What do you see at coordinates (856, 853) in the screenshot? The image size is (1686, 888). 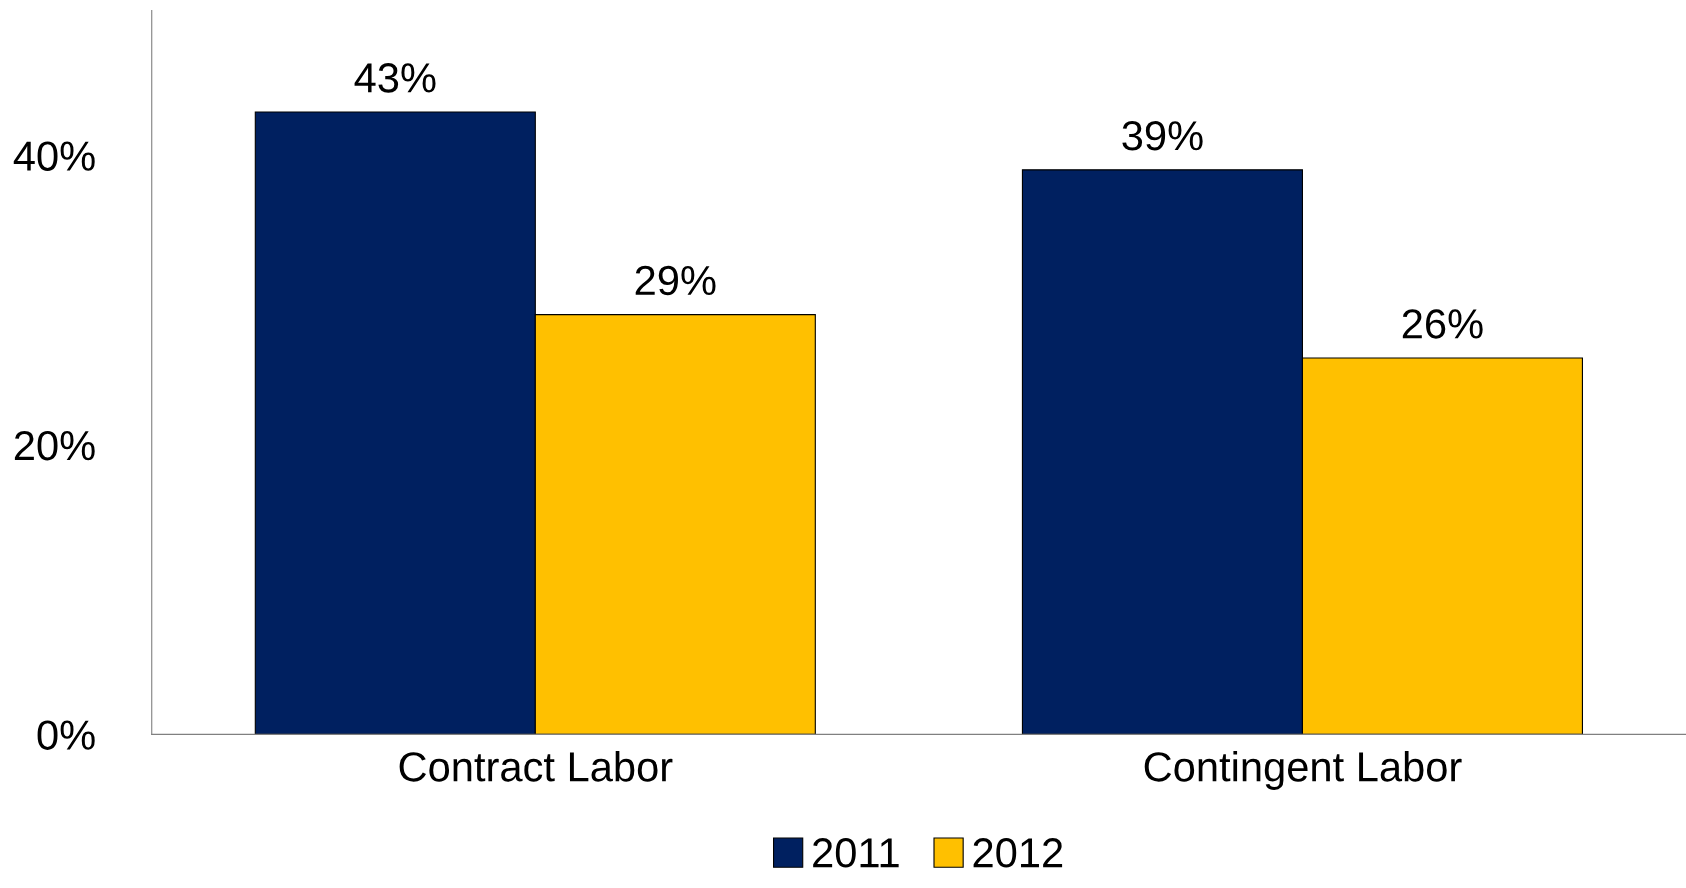 I see `legend-label: 2011` at bounding box center [856, 853].